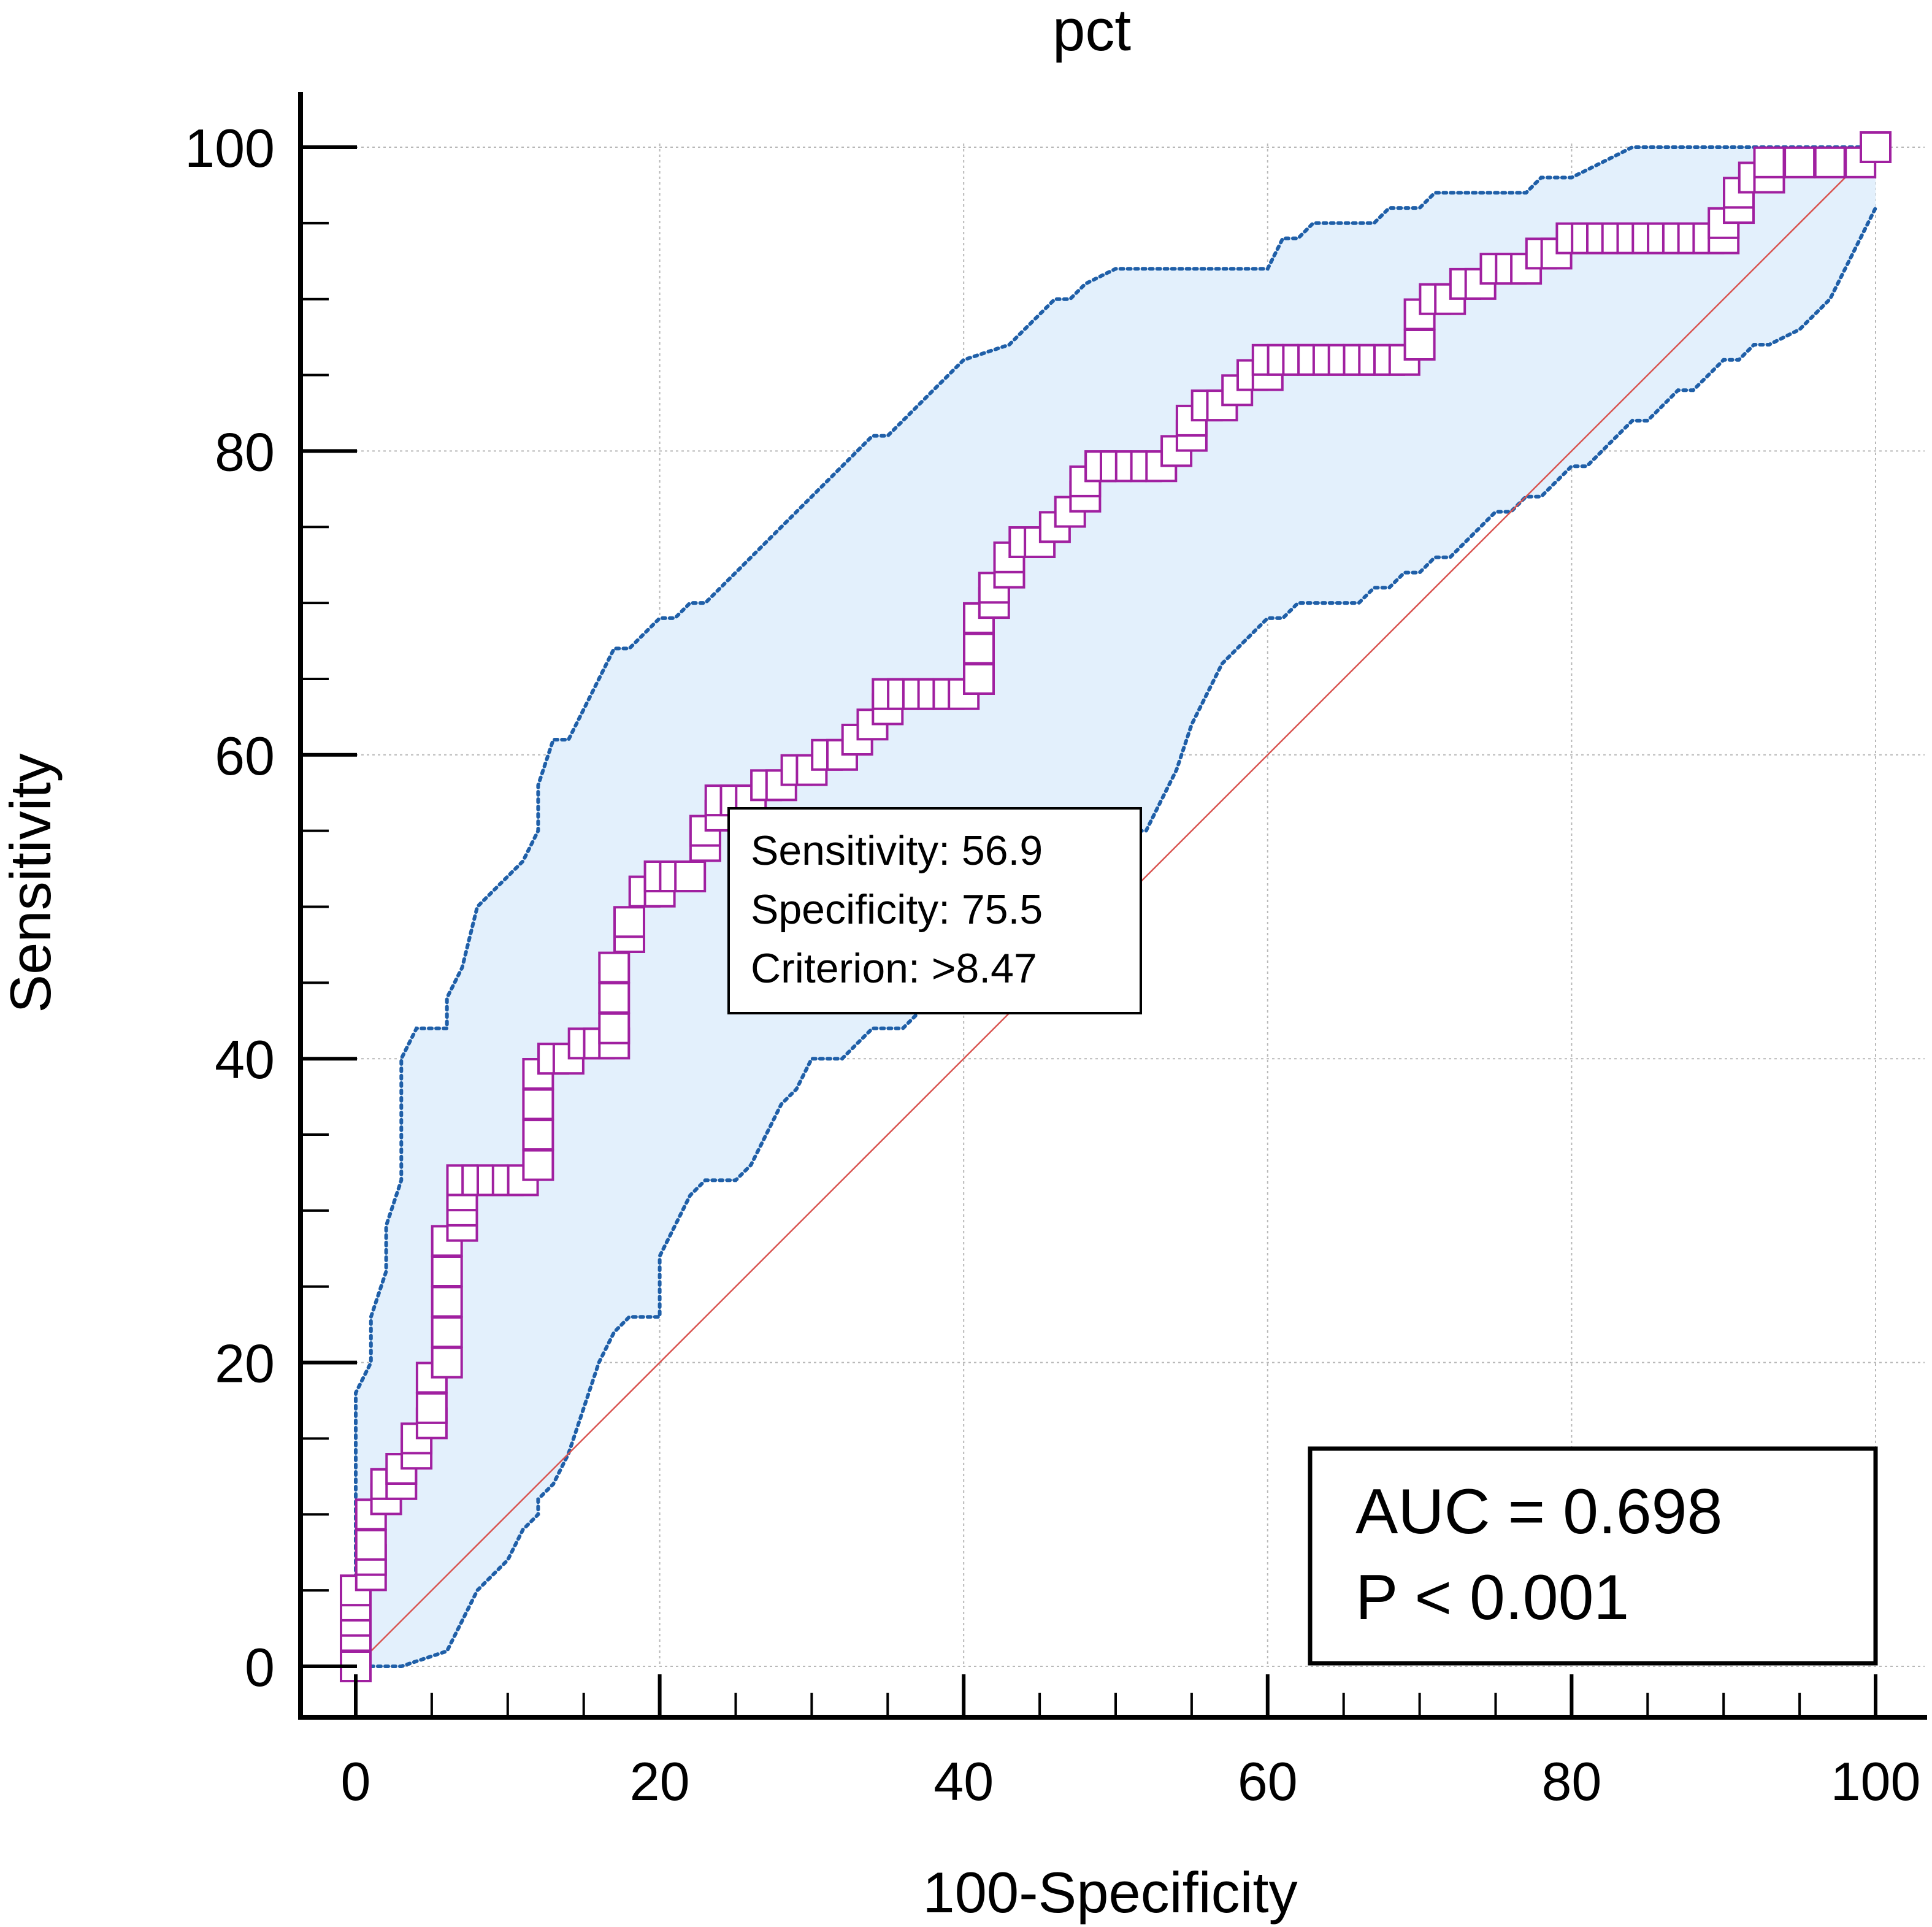 This screenshot has height=1927, width=1932. I want to click on y-tick-label: 40, so click(245, 1059).